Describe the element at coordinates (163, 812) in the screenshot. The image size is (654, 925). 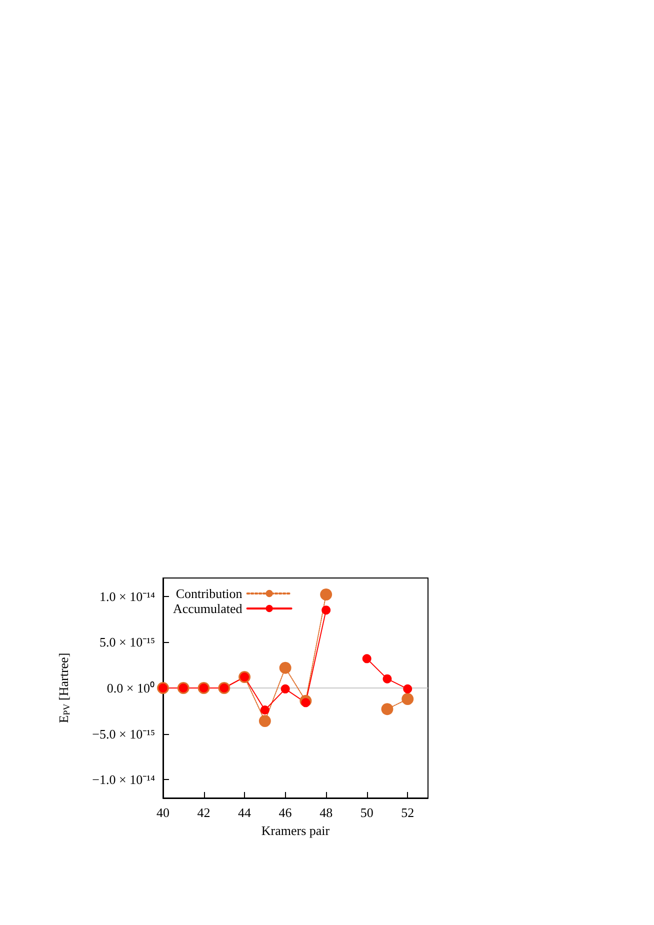
I see `x-tick-label: 40` at that location.